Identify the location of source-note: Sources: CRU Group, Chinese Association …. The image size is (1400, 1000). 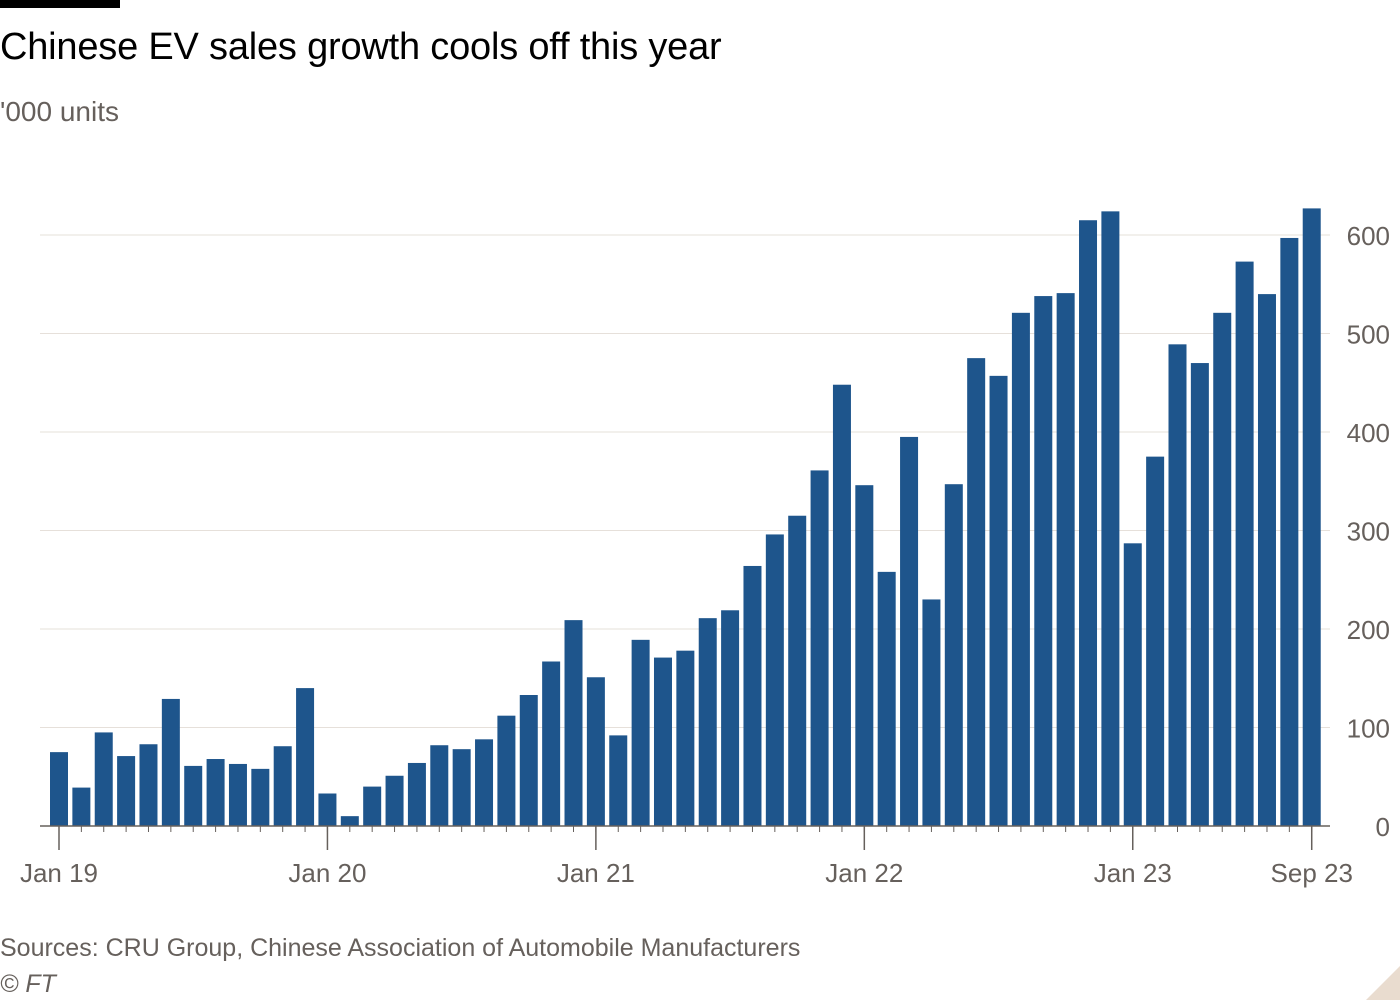
(400, 948).